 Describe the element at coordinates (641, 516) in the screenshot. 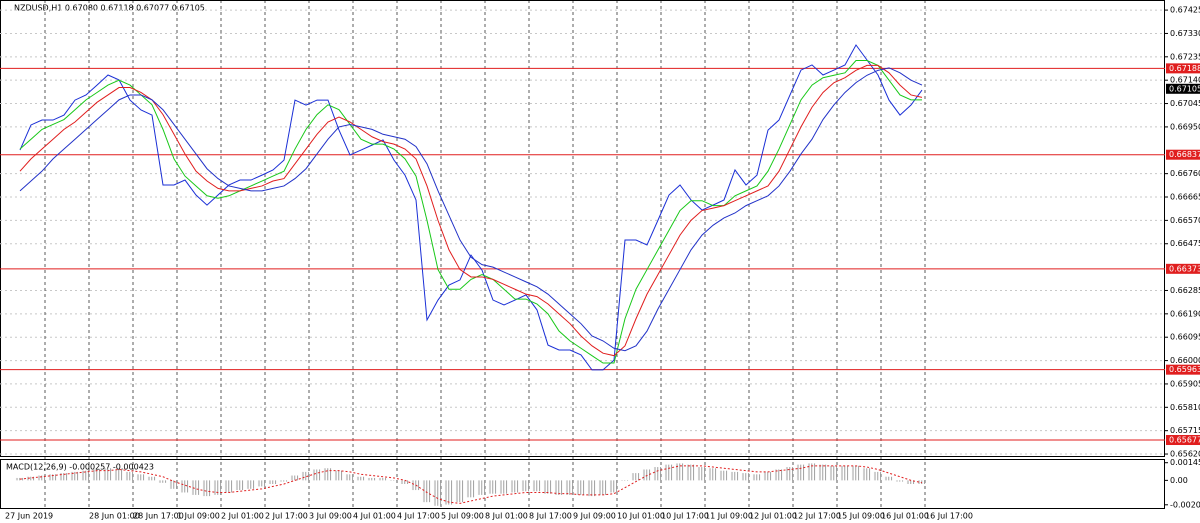

I see `x-tick-label: 10 Jul 01:00` at that location.